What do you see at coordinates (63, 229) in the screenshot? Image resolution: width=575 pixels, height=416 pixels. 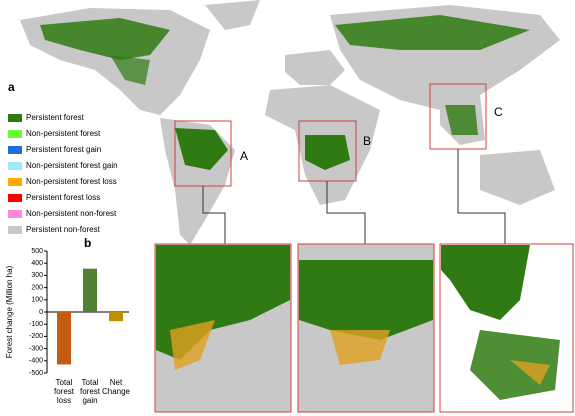 I see `legend-label: Persistent non-forest` at bounding box center [63, 229].